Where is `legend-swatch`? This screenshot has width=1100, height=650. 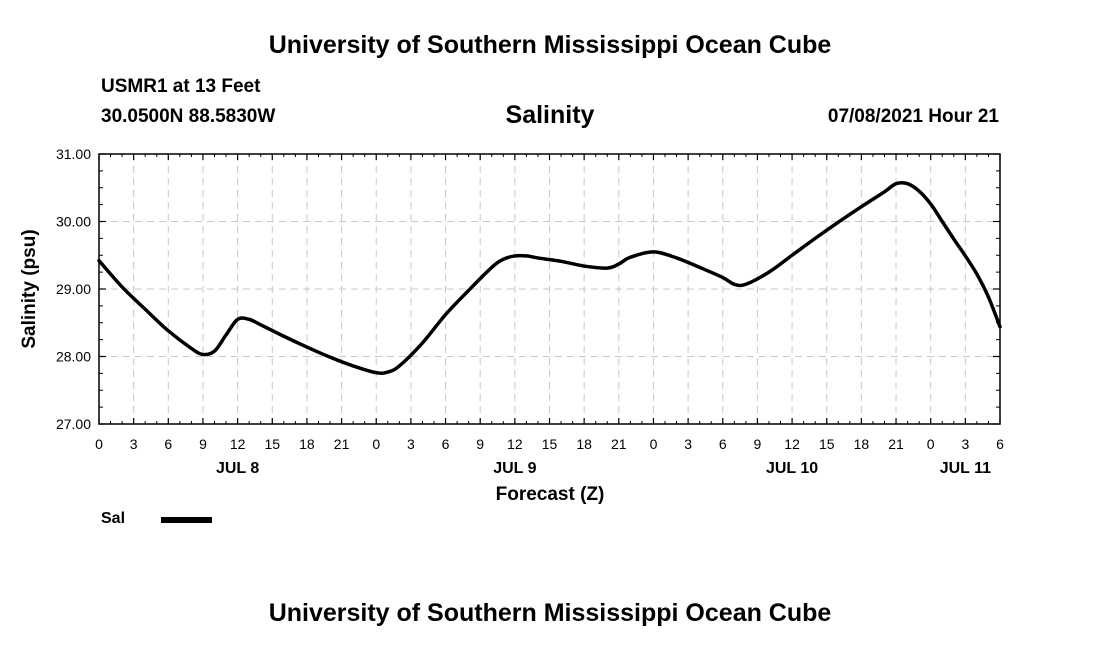
legend-swatch is located at coordinates (186, 520).